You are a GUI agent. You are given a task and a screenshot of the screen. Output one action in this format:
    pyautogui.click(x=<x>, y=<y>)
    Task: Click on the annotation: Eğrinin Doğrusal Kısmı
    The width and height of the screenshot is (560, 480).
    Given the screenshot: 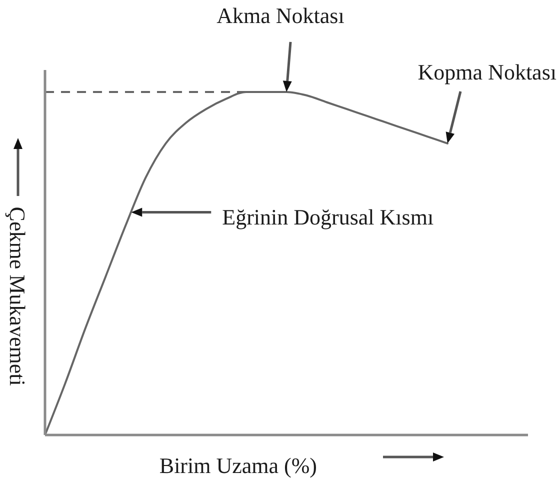 What is the action you would take?
    pyautogui.click(x=328, y=216)
    